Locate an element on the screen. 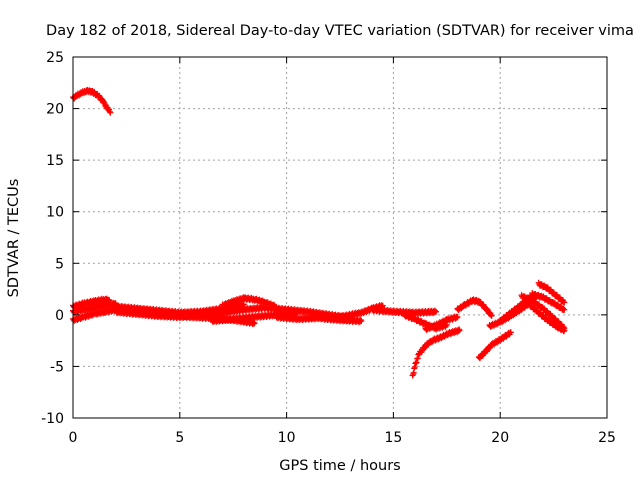 The image size is (640, 480). data-series-arc-w is located at coordinates (548, 301).